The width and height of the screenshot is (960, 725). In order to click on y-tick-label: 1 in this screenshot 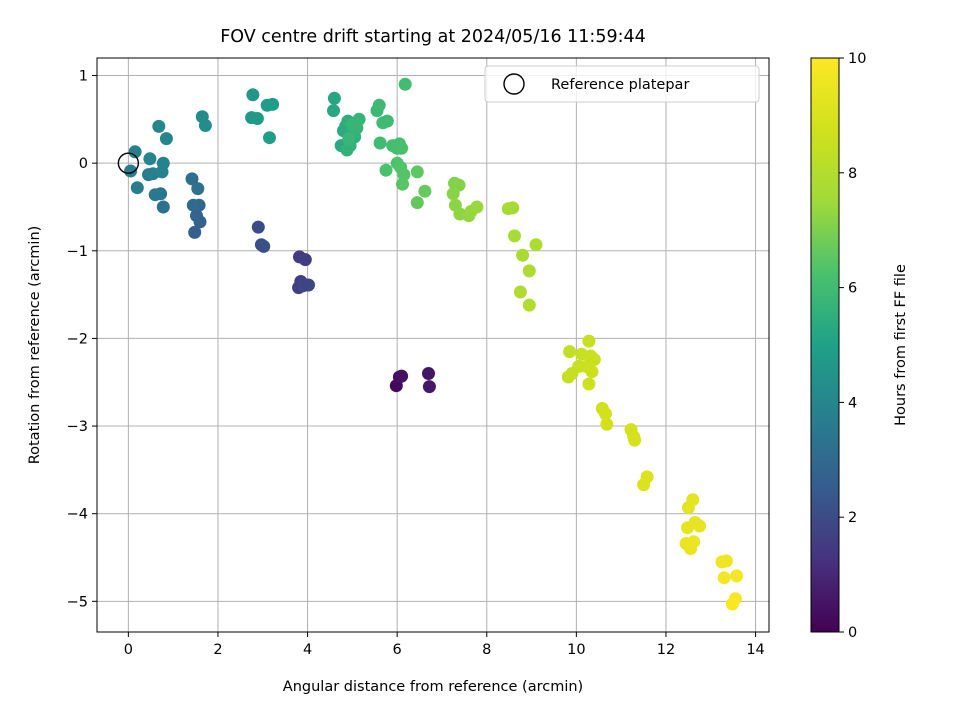, I will do `click(83, 77)`.